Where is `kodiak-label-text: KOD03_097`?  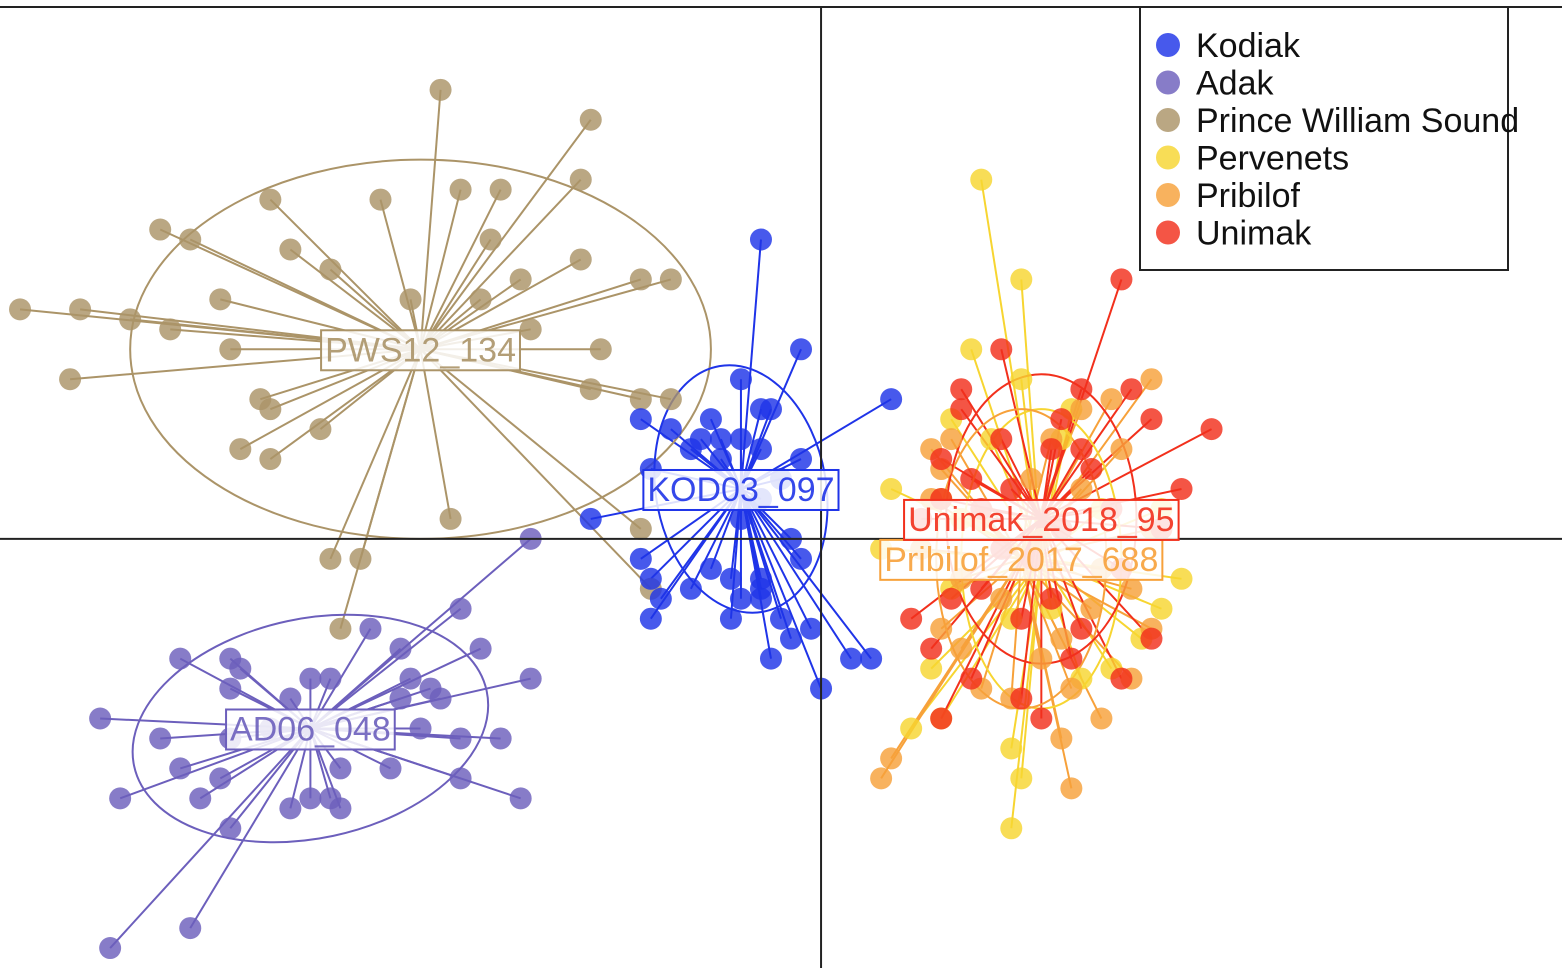 kodiak-label-text: KOD03_097 is located at coordinates (740, 490).